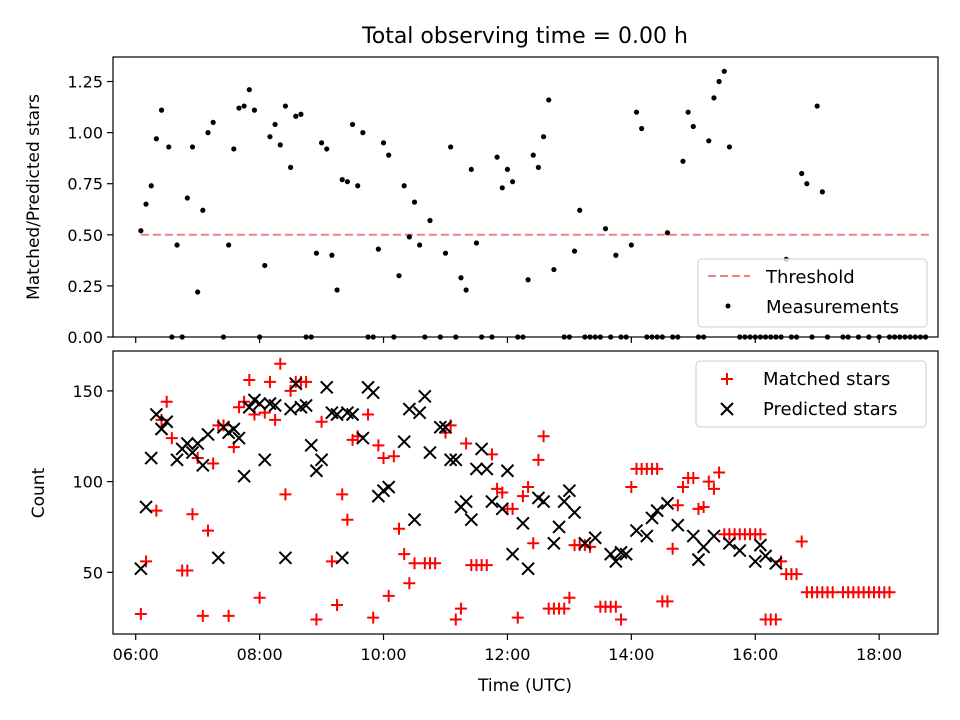 This screenshot has width=960, height=720. I want to click on x-axis-label: Time (UTC), so click(524, 686).